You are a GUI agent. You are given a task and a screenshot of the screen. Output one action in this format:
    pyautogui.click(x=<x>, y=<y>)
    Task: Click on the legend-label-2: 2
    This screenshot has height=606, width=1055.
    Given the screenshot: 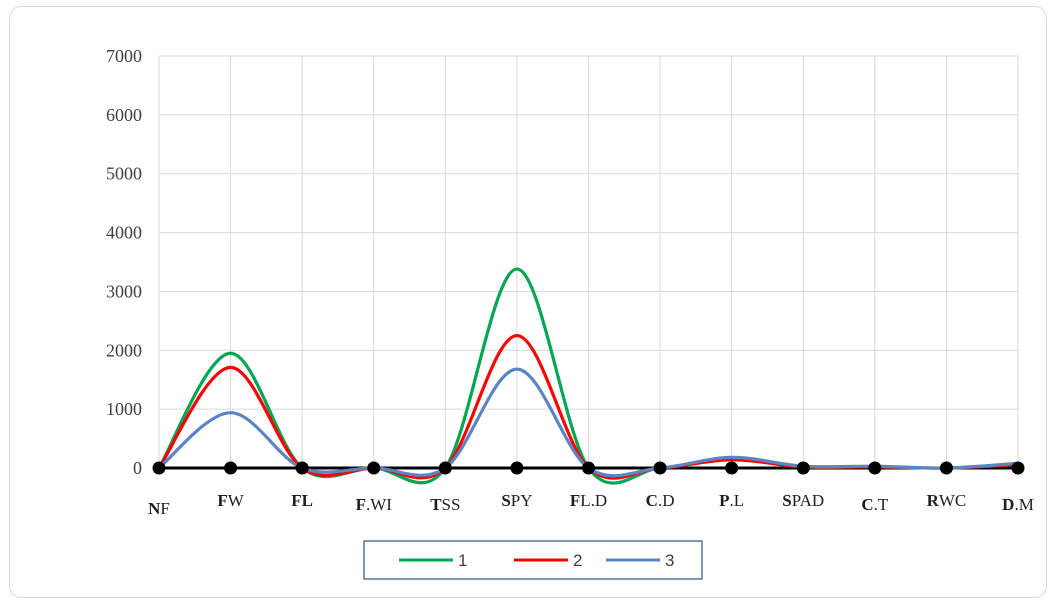 What is the action you would take?
    pyautogui.click(x=577, y=560)
    